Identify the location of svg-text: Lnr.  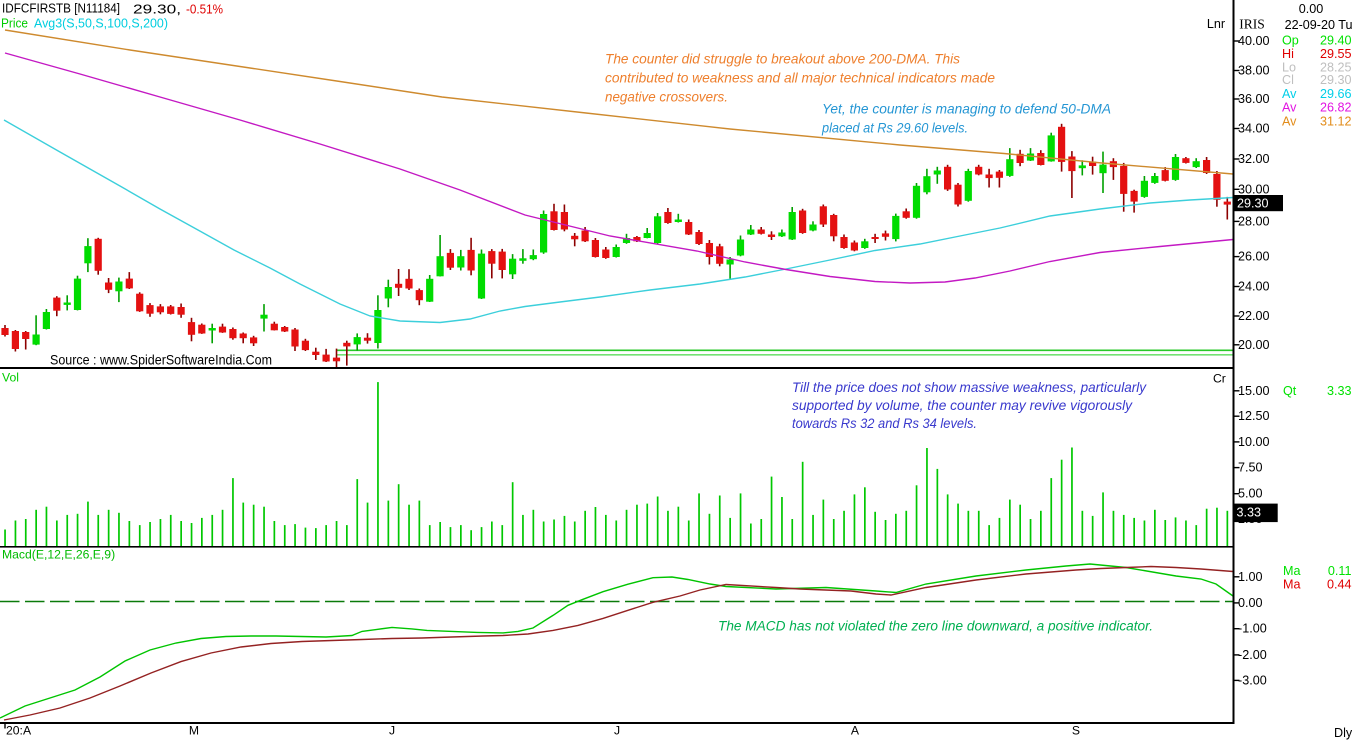
(1216, 24).